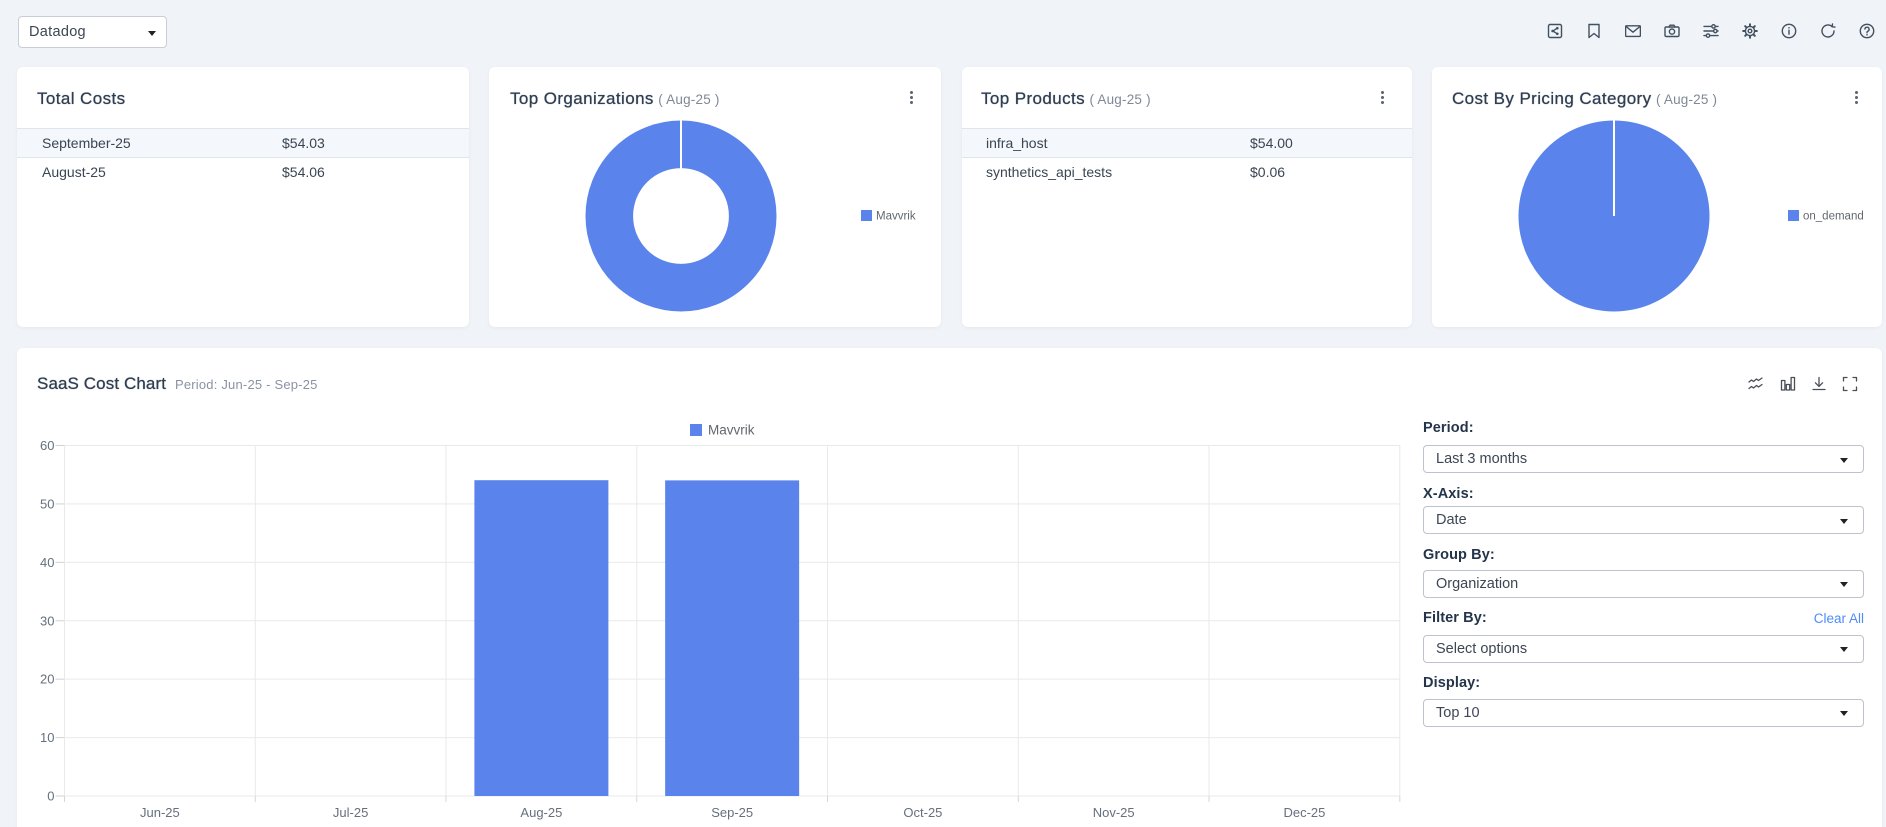  What do you see at coordinates (350, 812) in the screenshot?
I see `svg-text: Jul-25` at bounding box center [350, 812].